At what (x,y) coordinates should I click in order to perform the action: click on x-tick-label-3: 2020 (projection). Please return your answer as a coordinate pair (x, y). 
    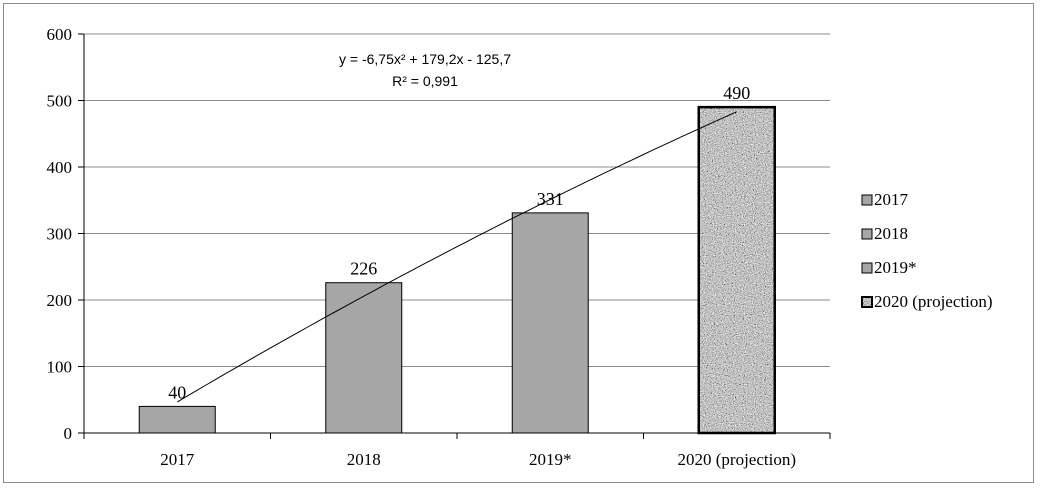
    Looking at the image, I should click on (737, 459).